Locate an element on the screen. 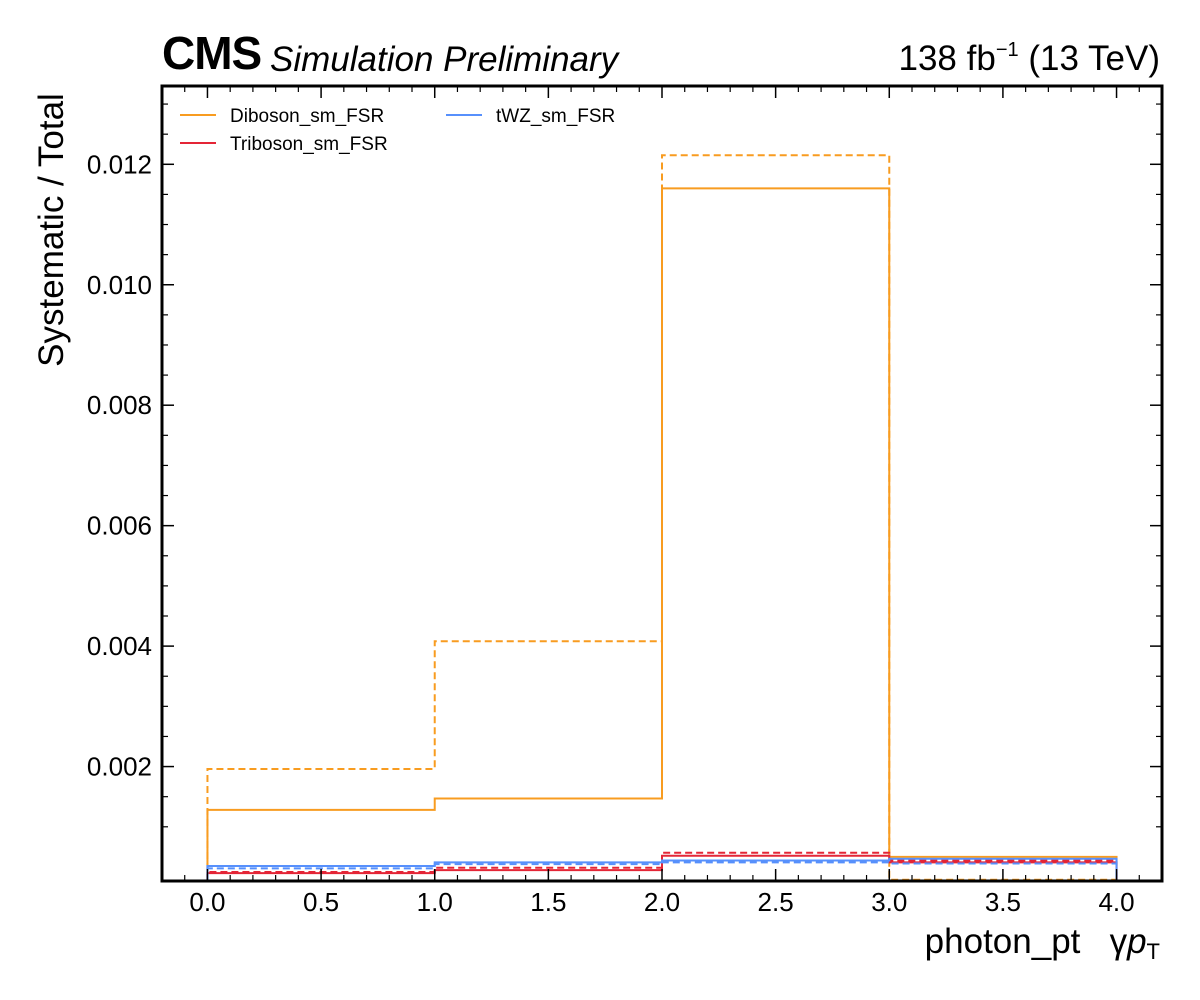 The image size is (1200, 1000). x-tick-label: 4.0 is located at coordinates (1116, 902).